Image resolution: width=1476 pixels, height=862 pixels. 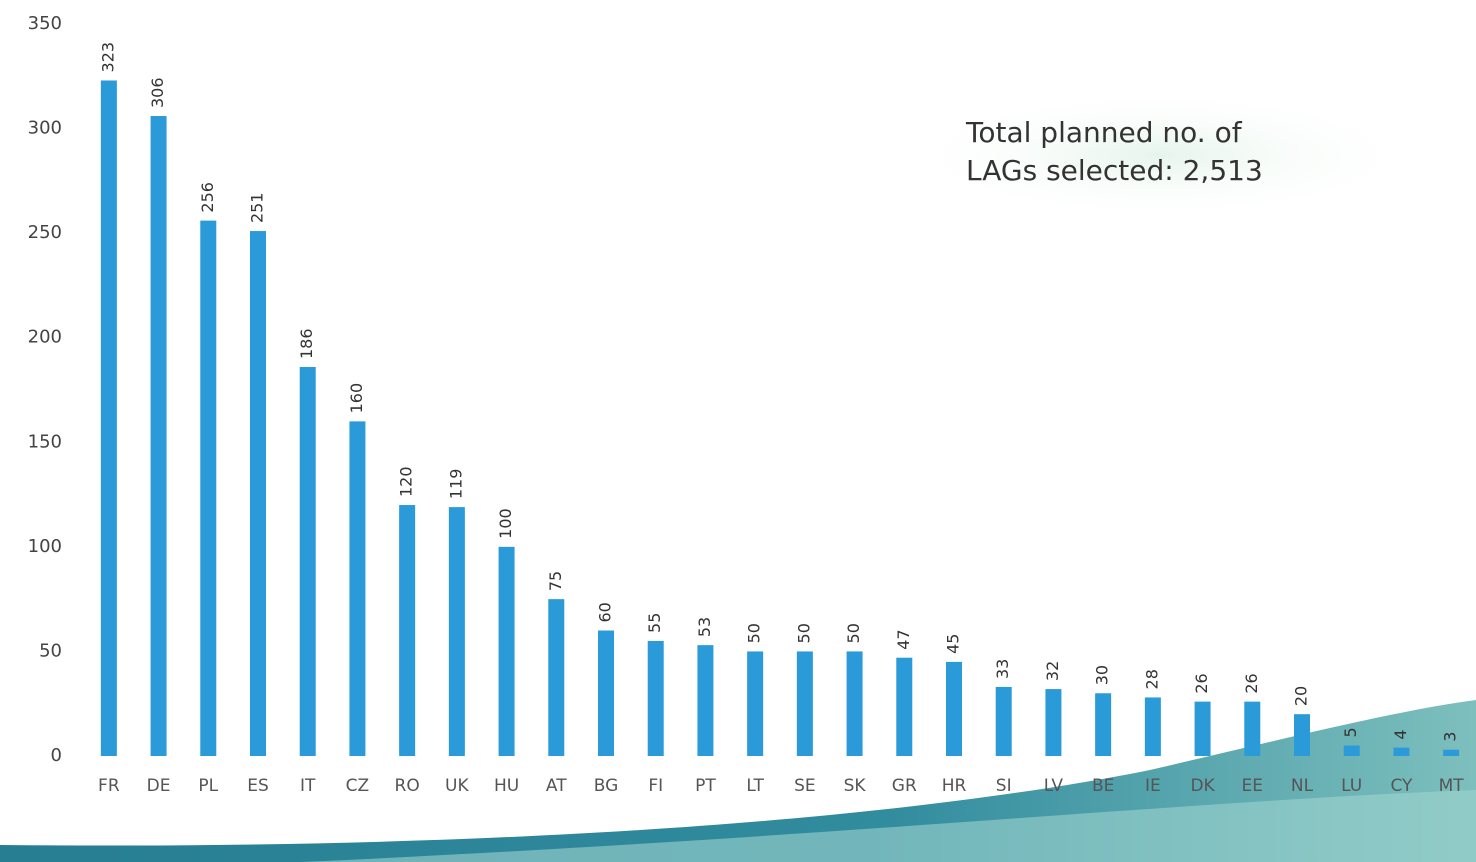 I want to click on x-tick-label: DK, so click(x=1202, y=786).